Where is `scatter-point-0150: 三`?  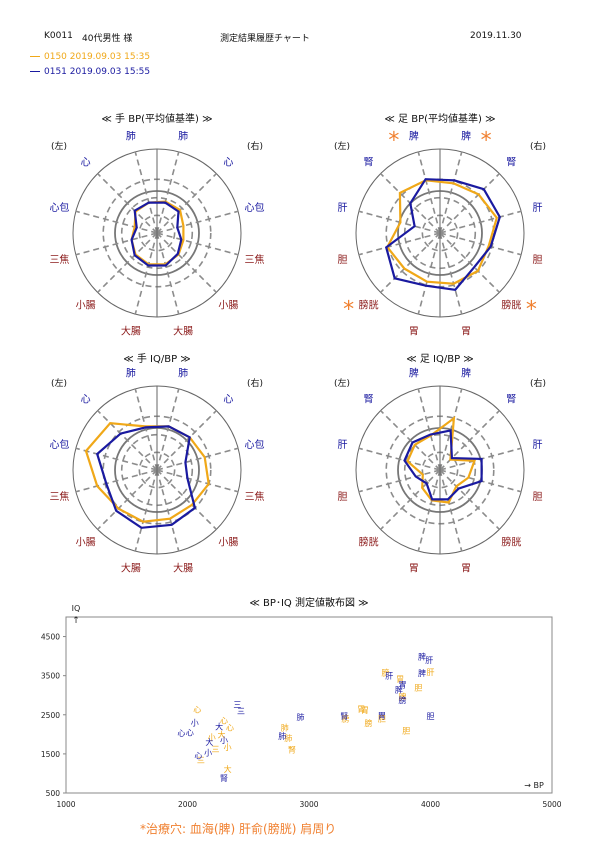 scatter-point-0150: 三 is located at coordinates (215, 749).